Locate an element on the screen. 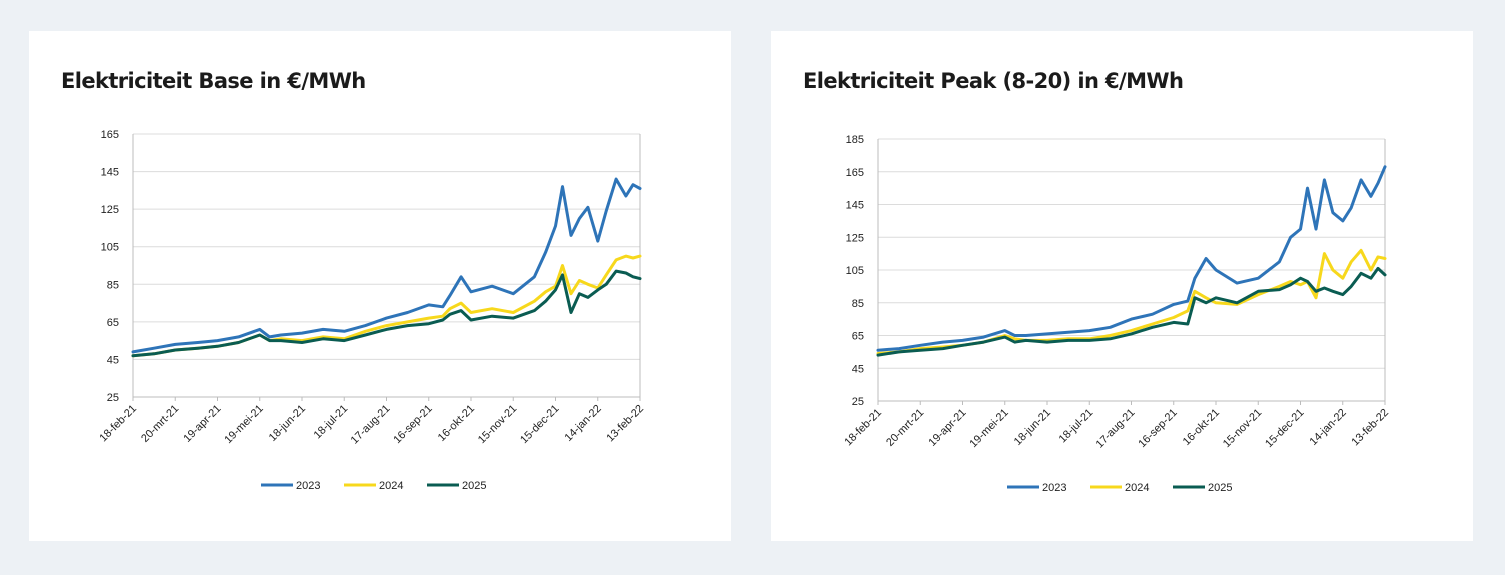  y-tick-label: 185 is located at coordinates (855, 140).